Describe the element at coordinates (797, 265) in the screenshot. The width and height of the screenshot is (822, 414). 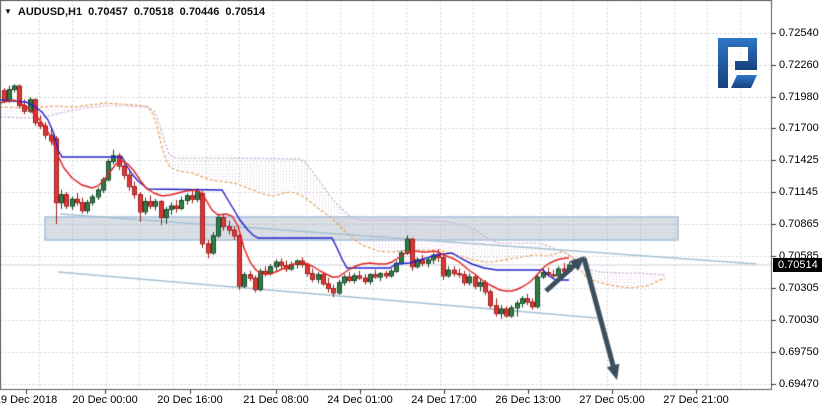
I see `current-price-badge: 0.70514` at that location.